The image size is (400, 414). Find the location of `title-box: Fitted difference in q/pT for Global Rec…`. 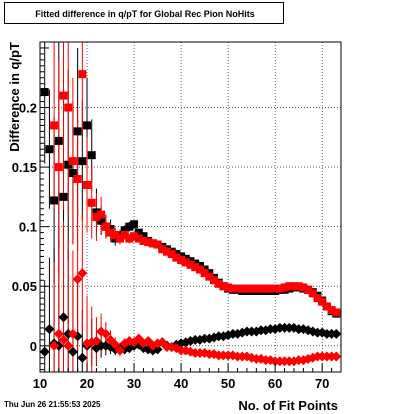

title-box: Fitted difference in q/pT for Global Rec… is located at coordinates (144, 13).